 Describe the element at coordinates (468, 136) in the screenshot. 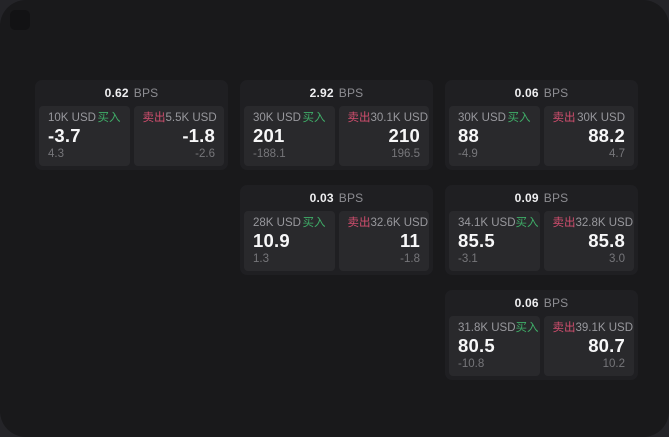

I see `buy-price: 88` at that location.